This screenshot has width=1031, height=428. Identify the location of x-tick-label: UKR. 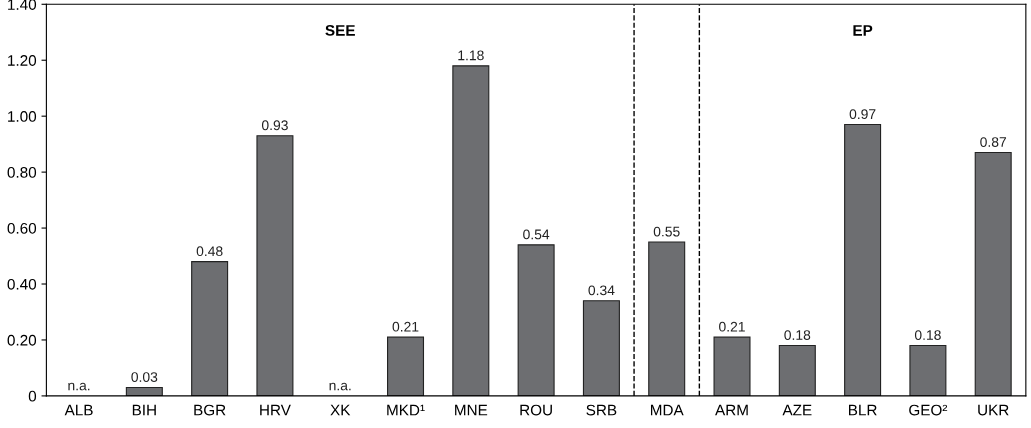
(993, 410).